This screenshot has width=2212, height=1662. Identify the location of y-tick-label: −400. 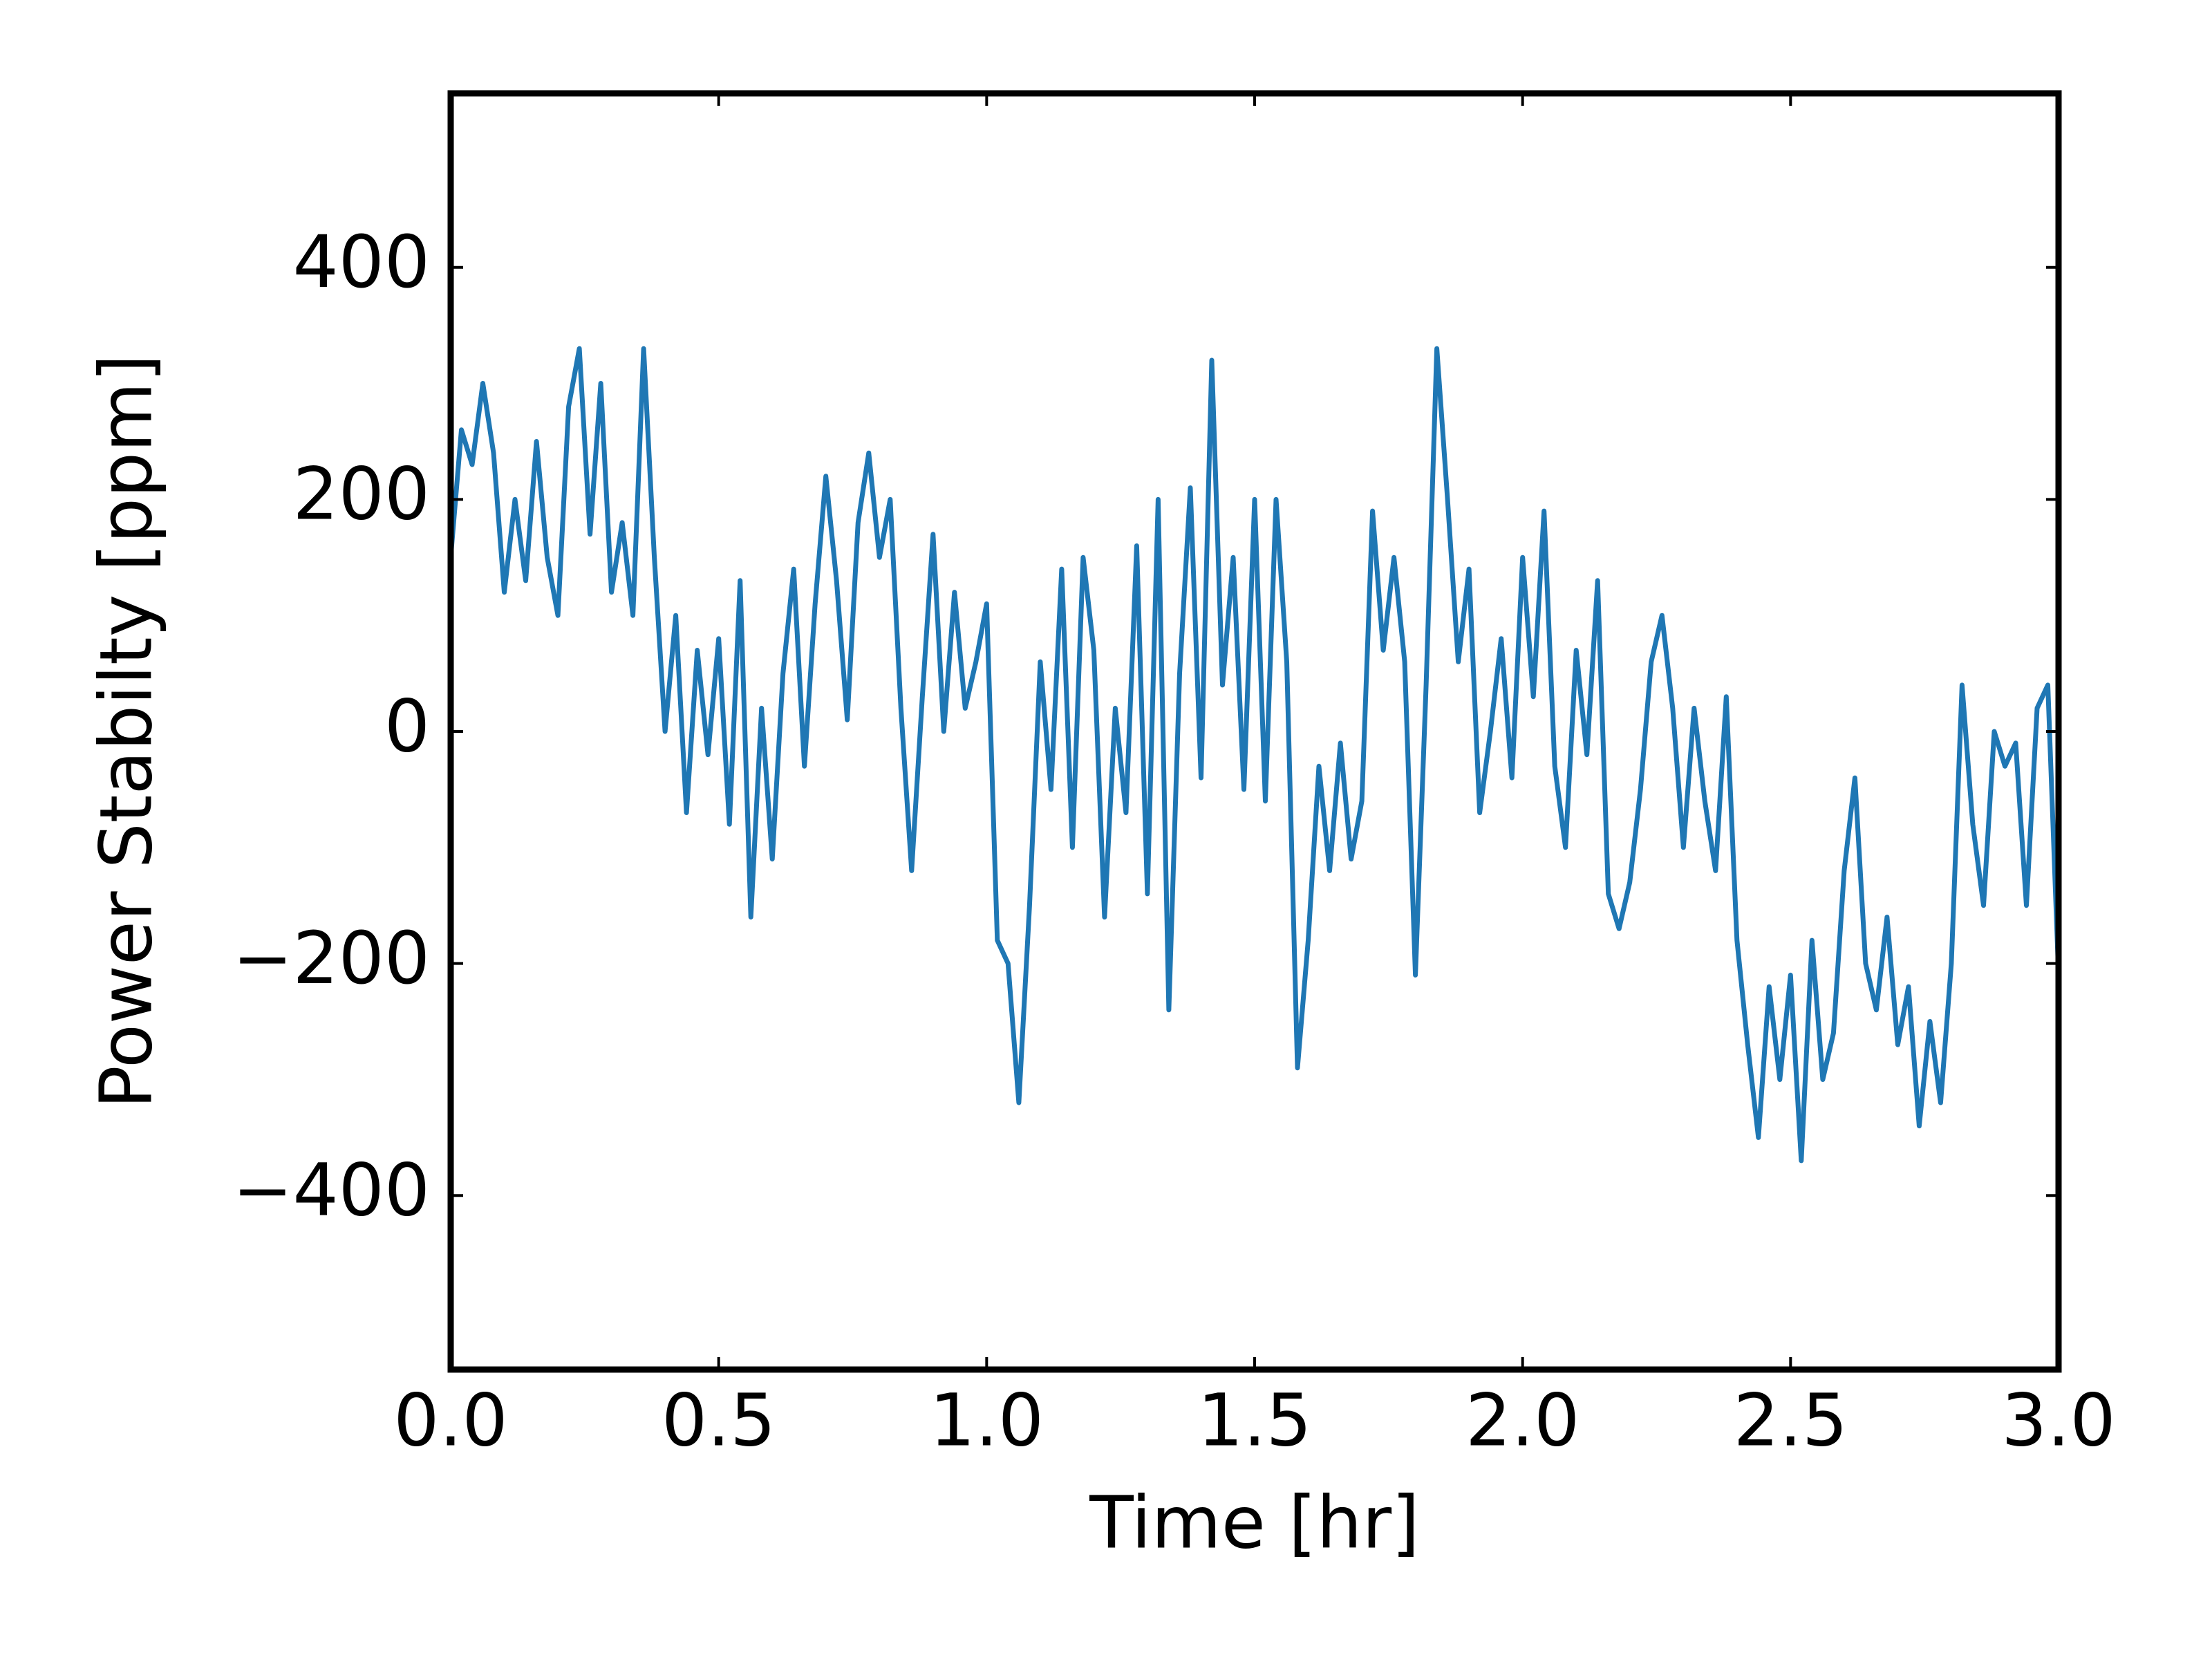
(331, 1191).